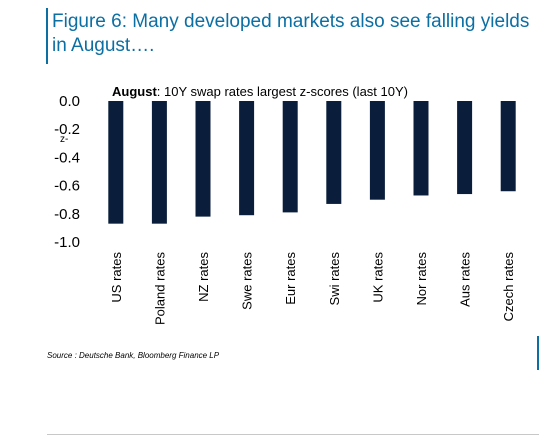 The width and height of the screenshot is (545, 444). What do you see at coordinates (67, 242) in the screenshot?
I see `y-tick-label: -1.0` at bounding box center [67, 242].